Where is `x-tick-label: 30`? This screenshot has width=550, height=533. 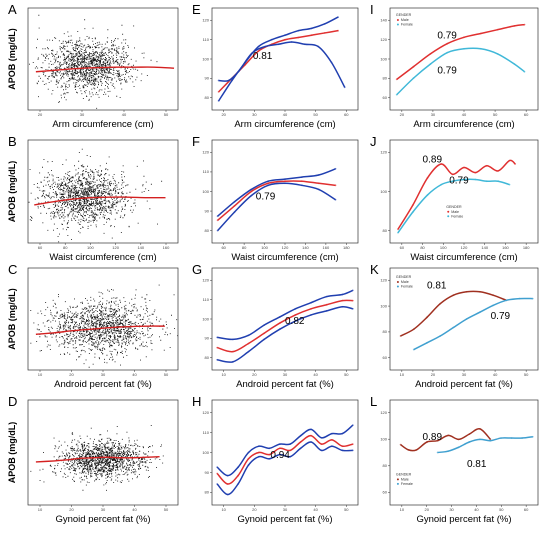
x-tick-label: 30 is located at coordinates (254, 114).